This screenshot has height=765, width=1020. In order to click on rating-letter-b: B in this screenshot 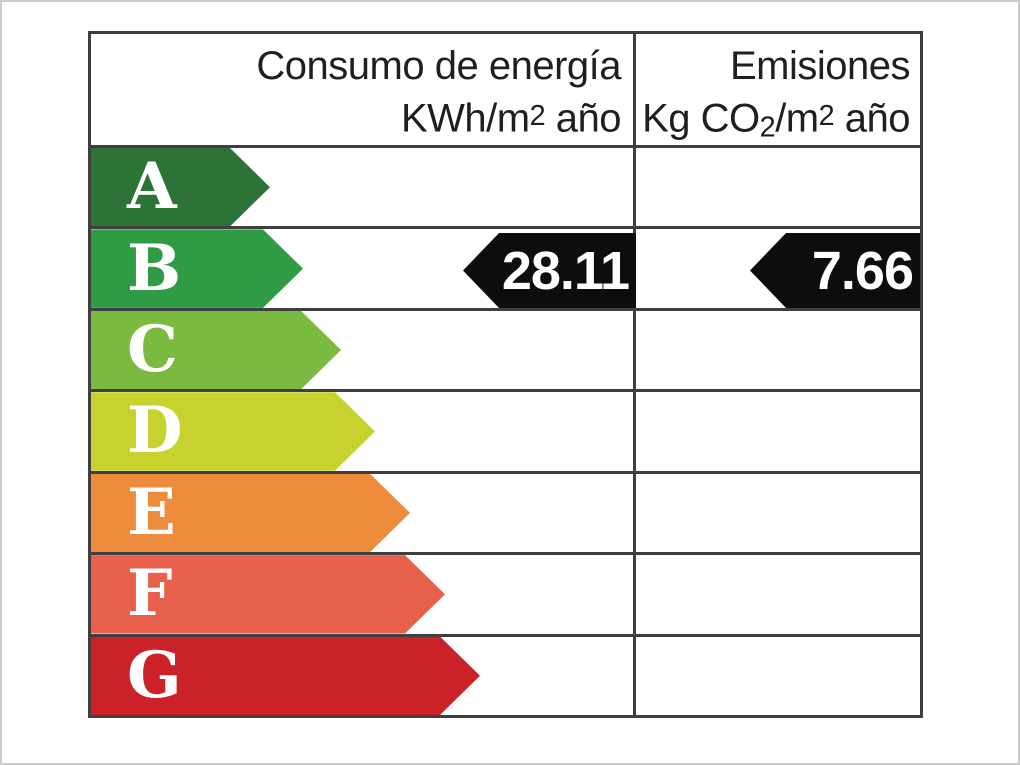, I will do `click(154, 268)`.